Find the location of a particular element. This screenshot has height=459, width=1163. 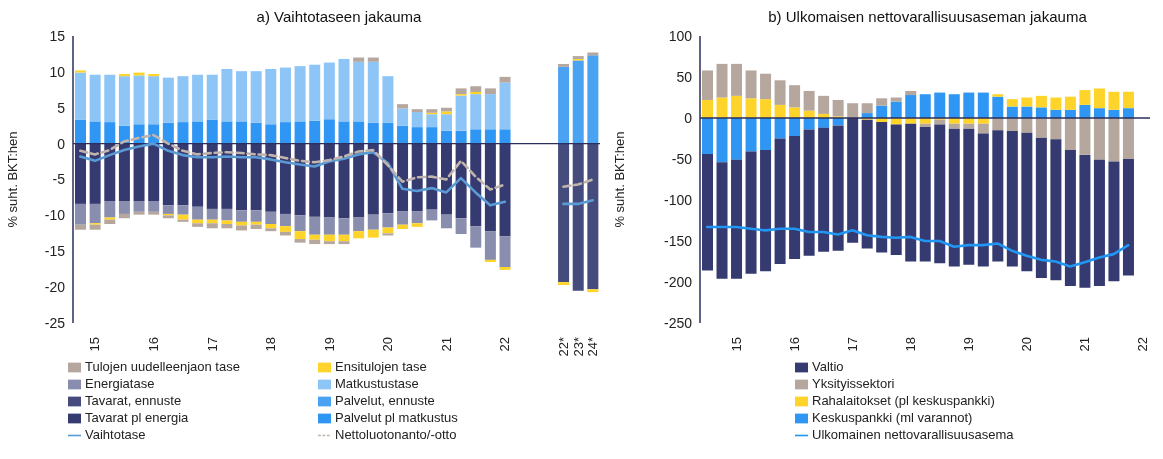

legend-label: Valtio is located at coordinates (828, 366).